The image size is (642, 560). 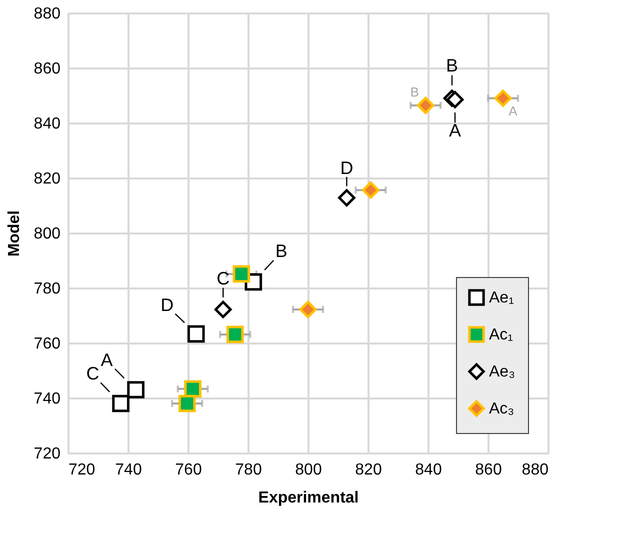 I want to click on x-tick-label: 860, so click(x=488, y=470).